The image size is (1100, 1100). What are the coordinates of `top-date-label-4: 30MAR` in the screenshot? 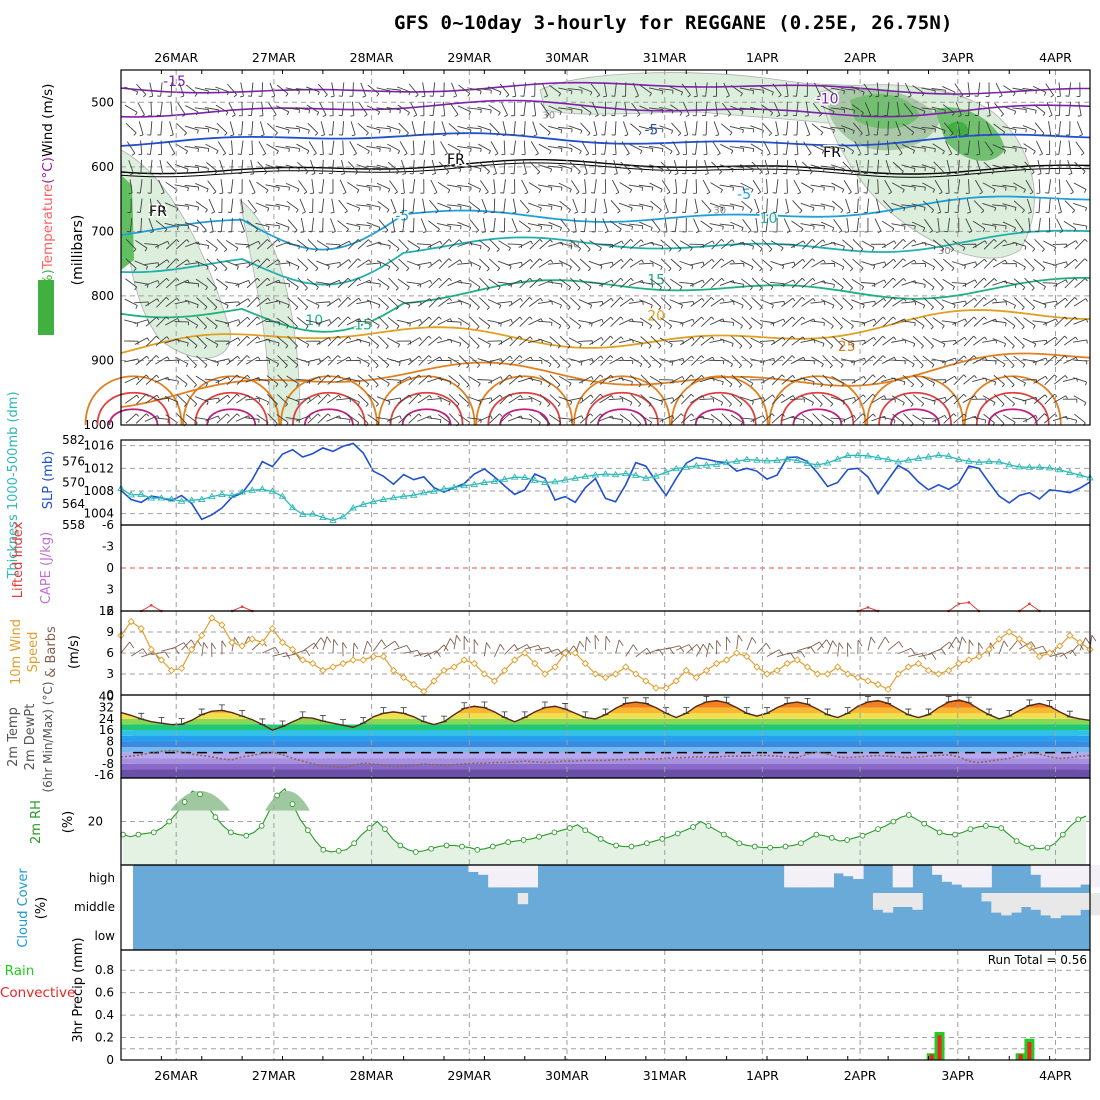 It's located at (567, 57).